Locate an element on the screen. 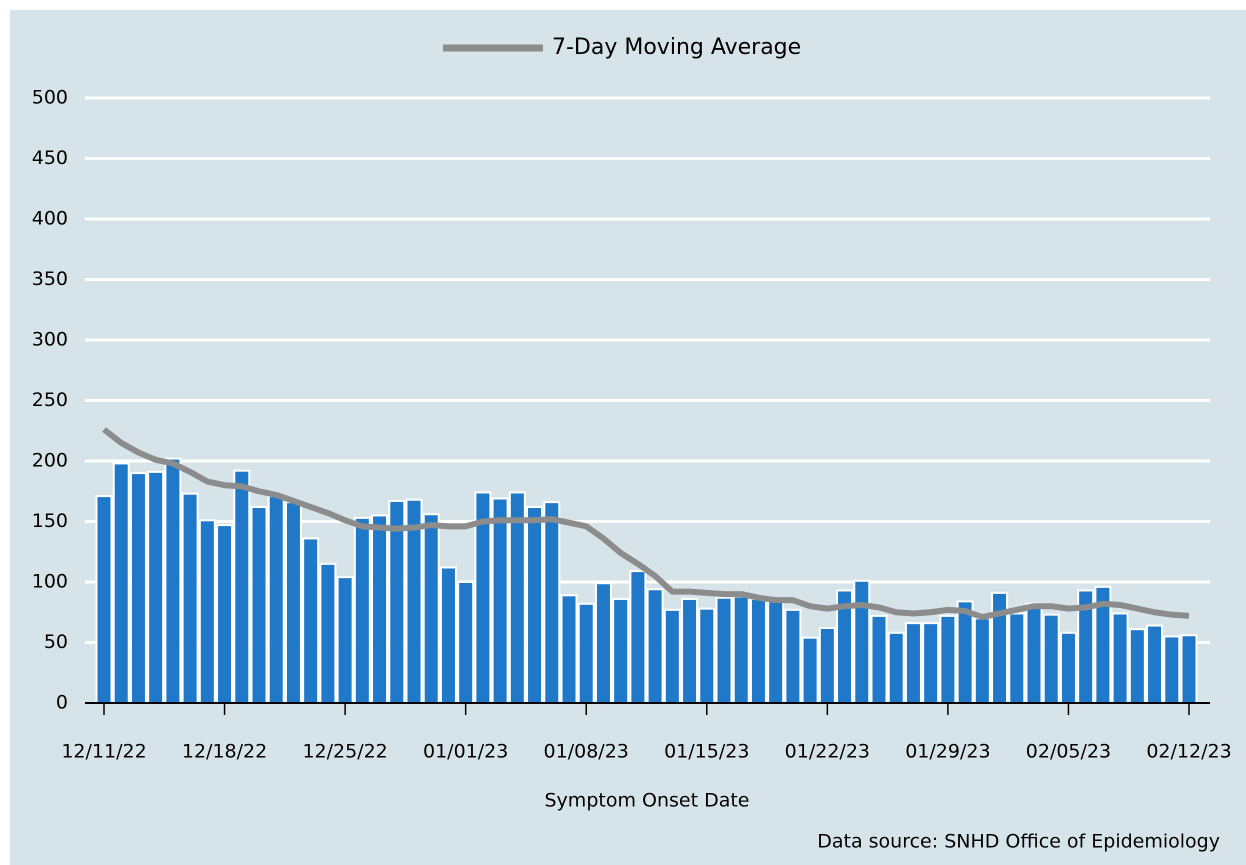 The height and width of the screenshot is (865, 1246). y-tick-label: 200 is located at coordinates (50, 461).